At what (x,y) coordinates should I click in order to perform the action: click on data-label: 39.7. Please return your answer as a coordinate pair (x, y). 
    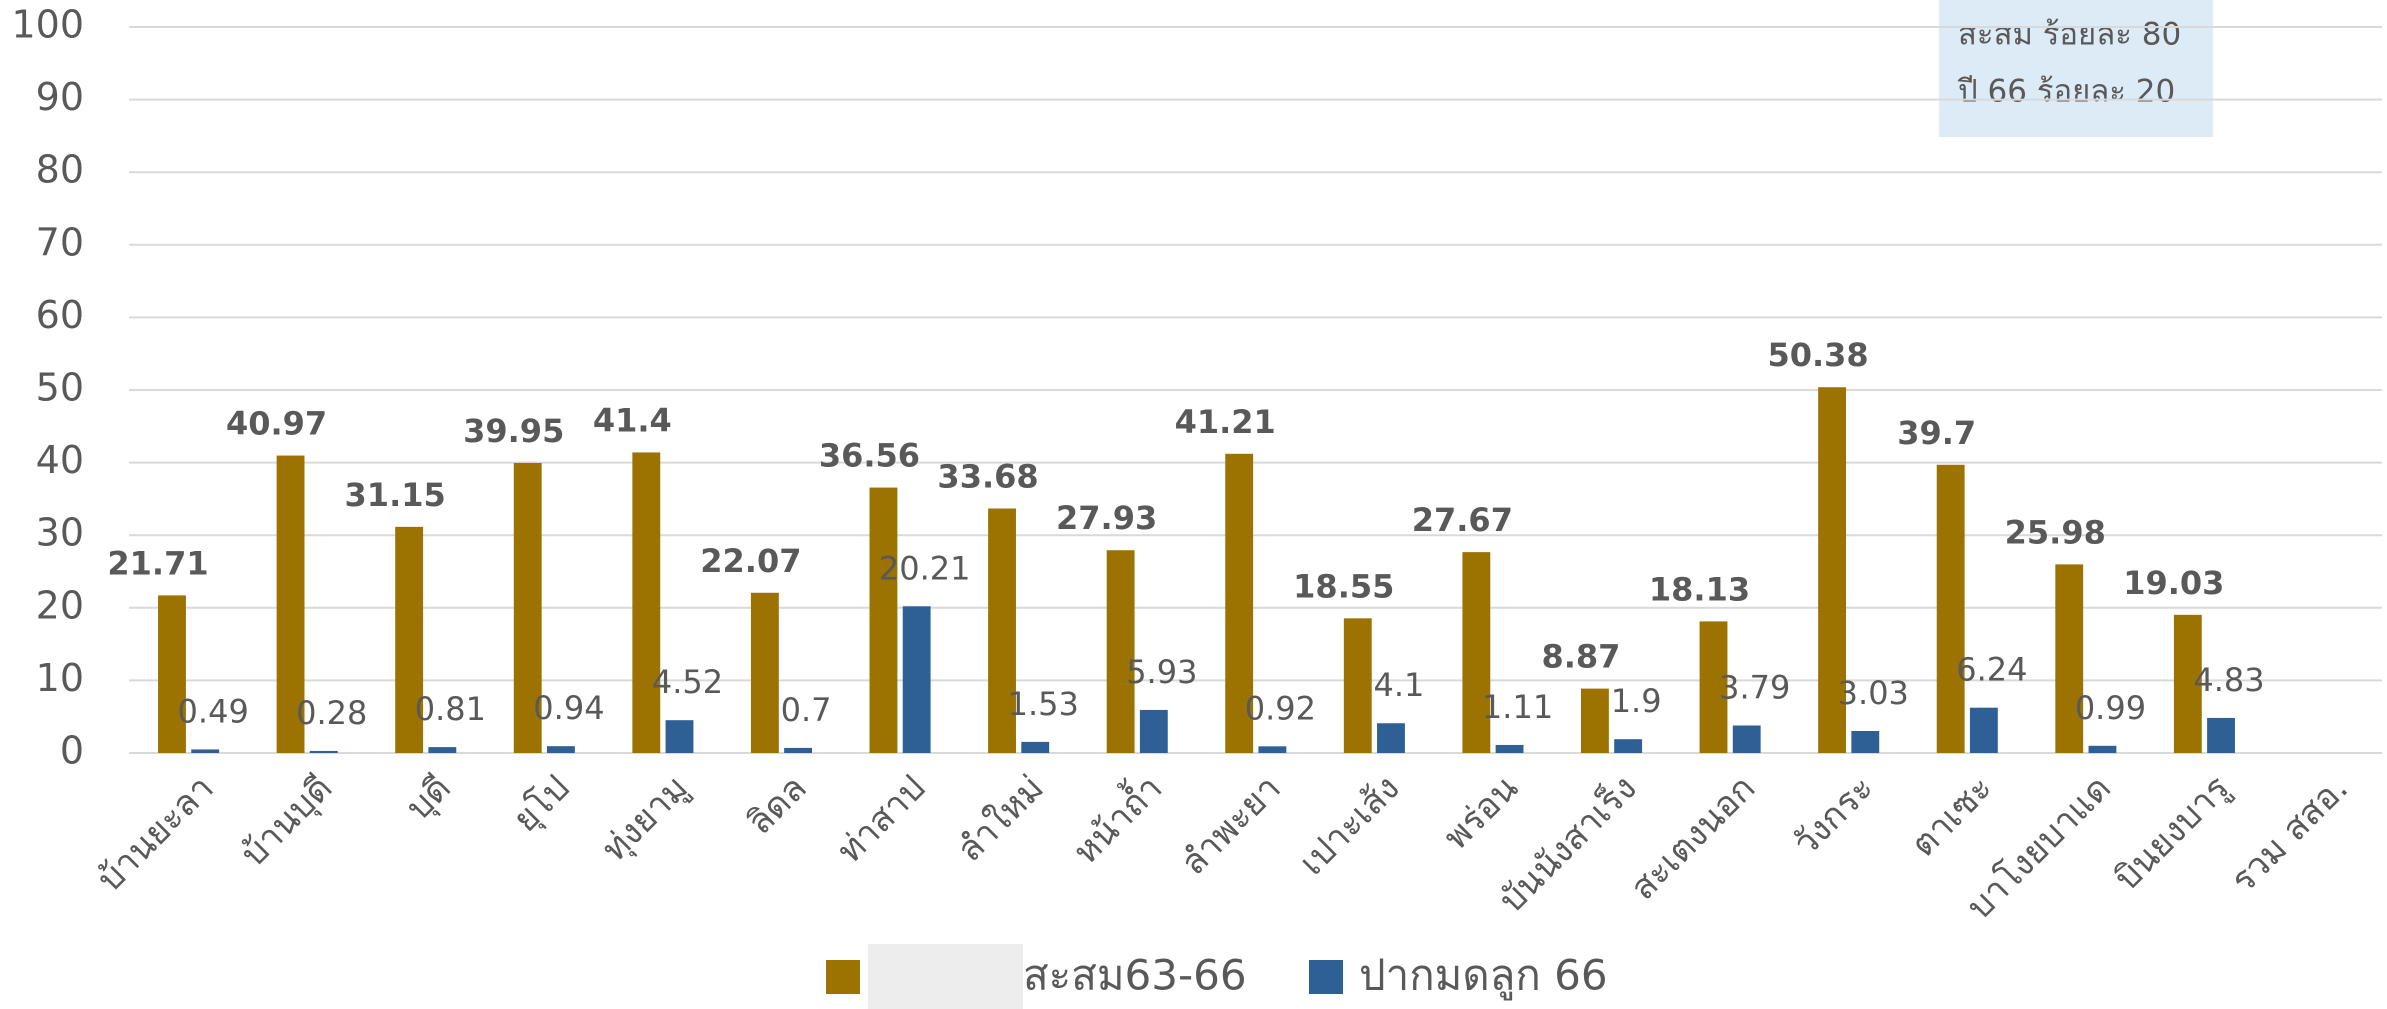
    Looking at the image, I should click on (1936, 433).